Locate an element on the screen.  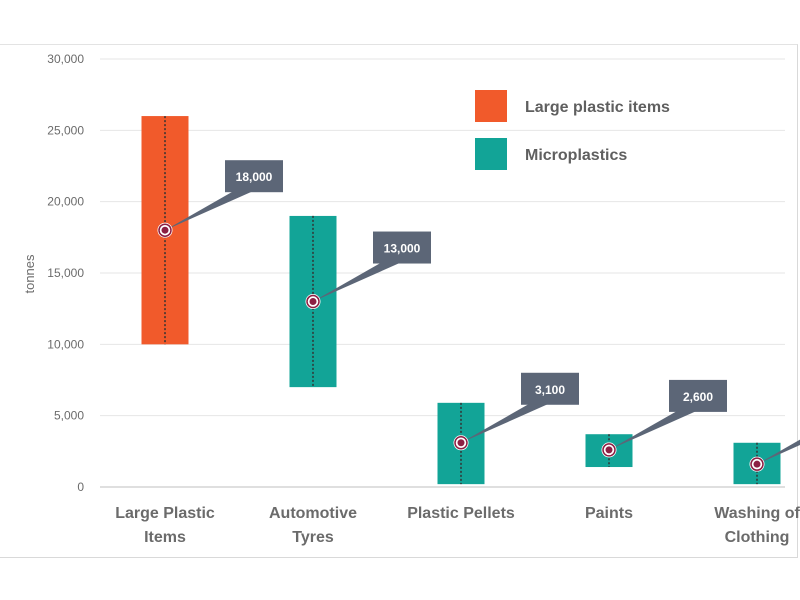
estimate-callout: 18,000 is located at coordinates (224, 195).